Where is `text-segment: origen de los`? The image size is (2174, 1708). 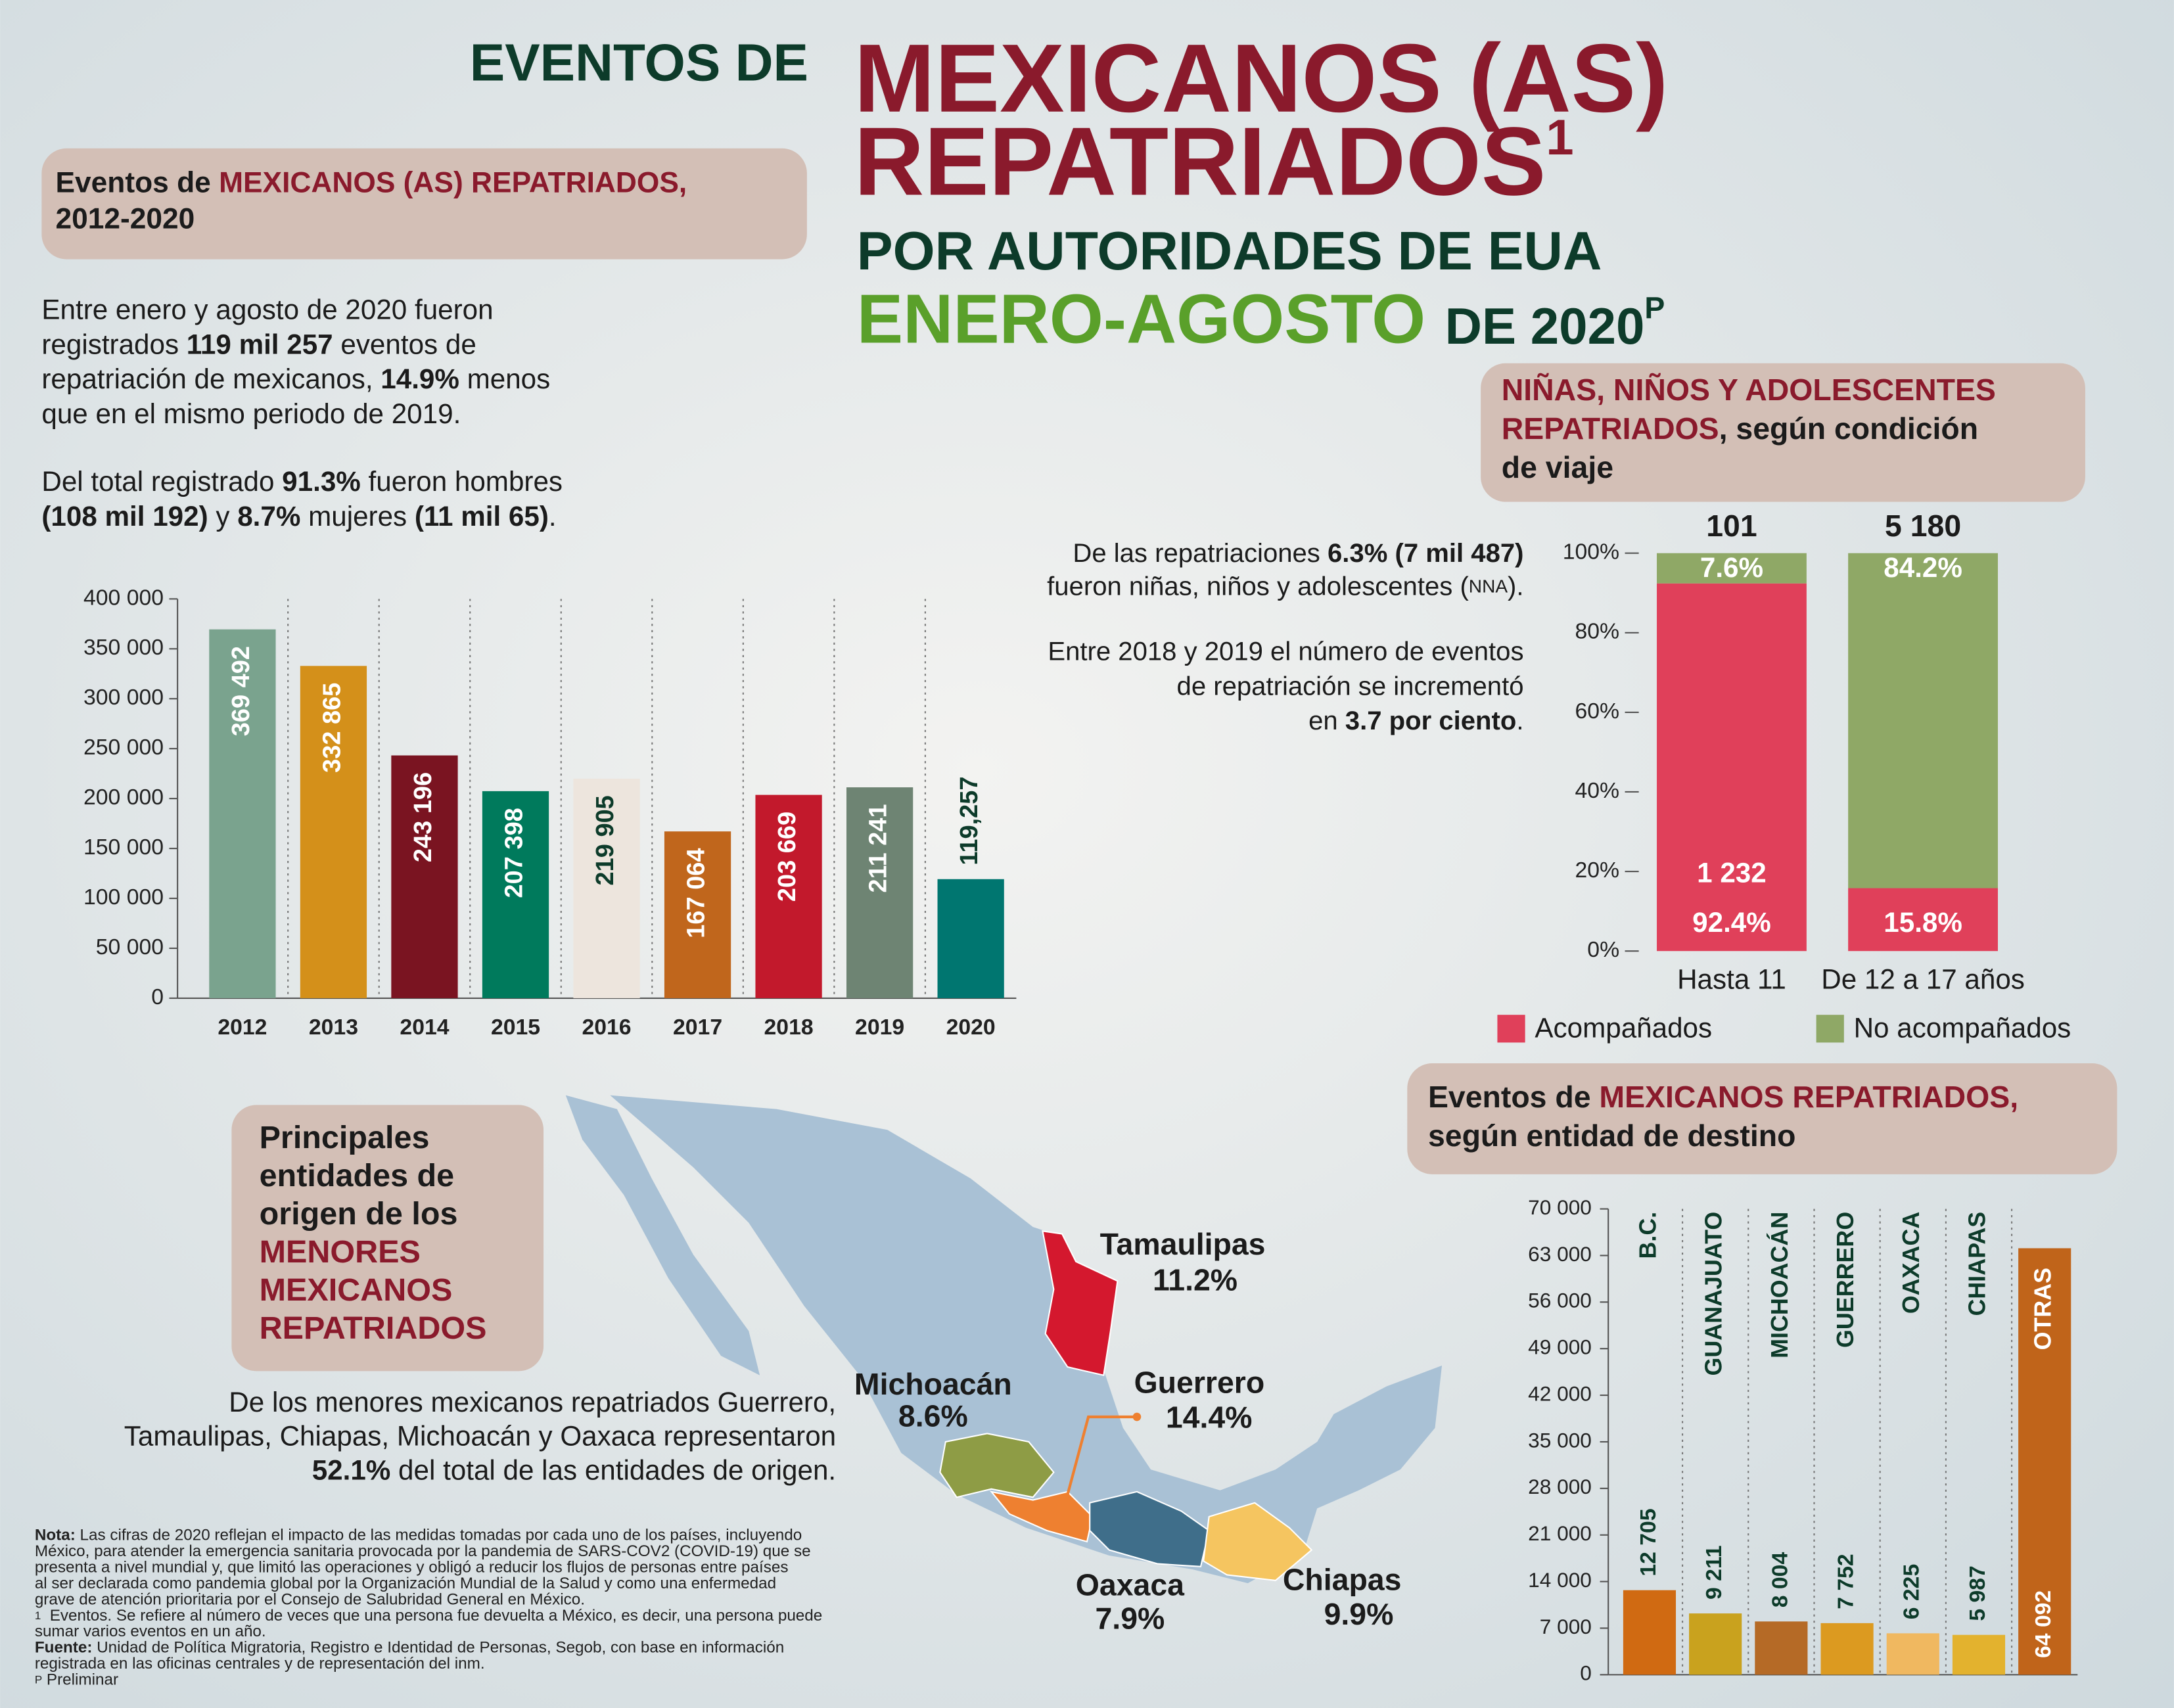 text-segment: origen de los is located at coordinates (359, 1214).